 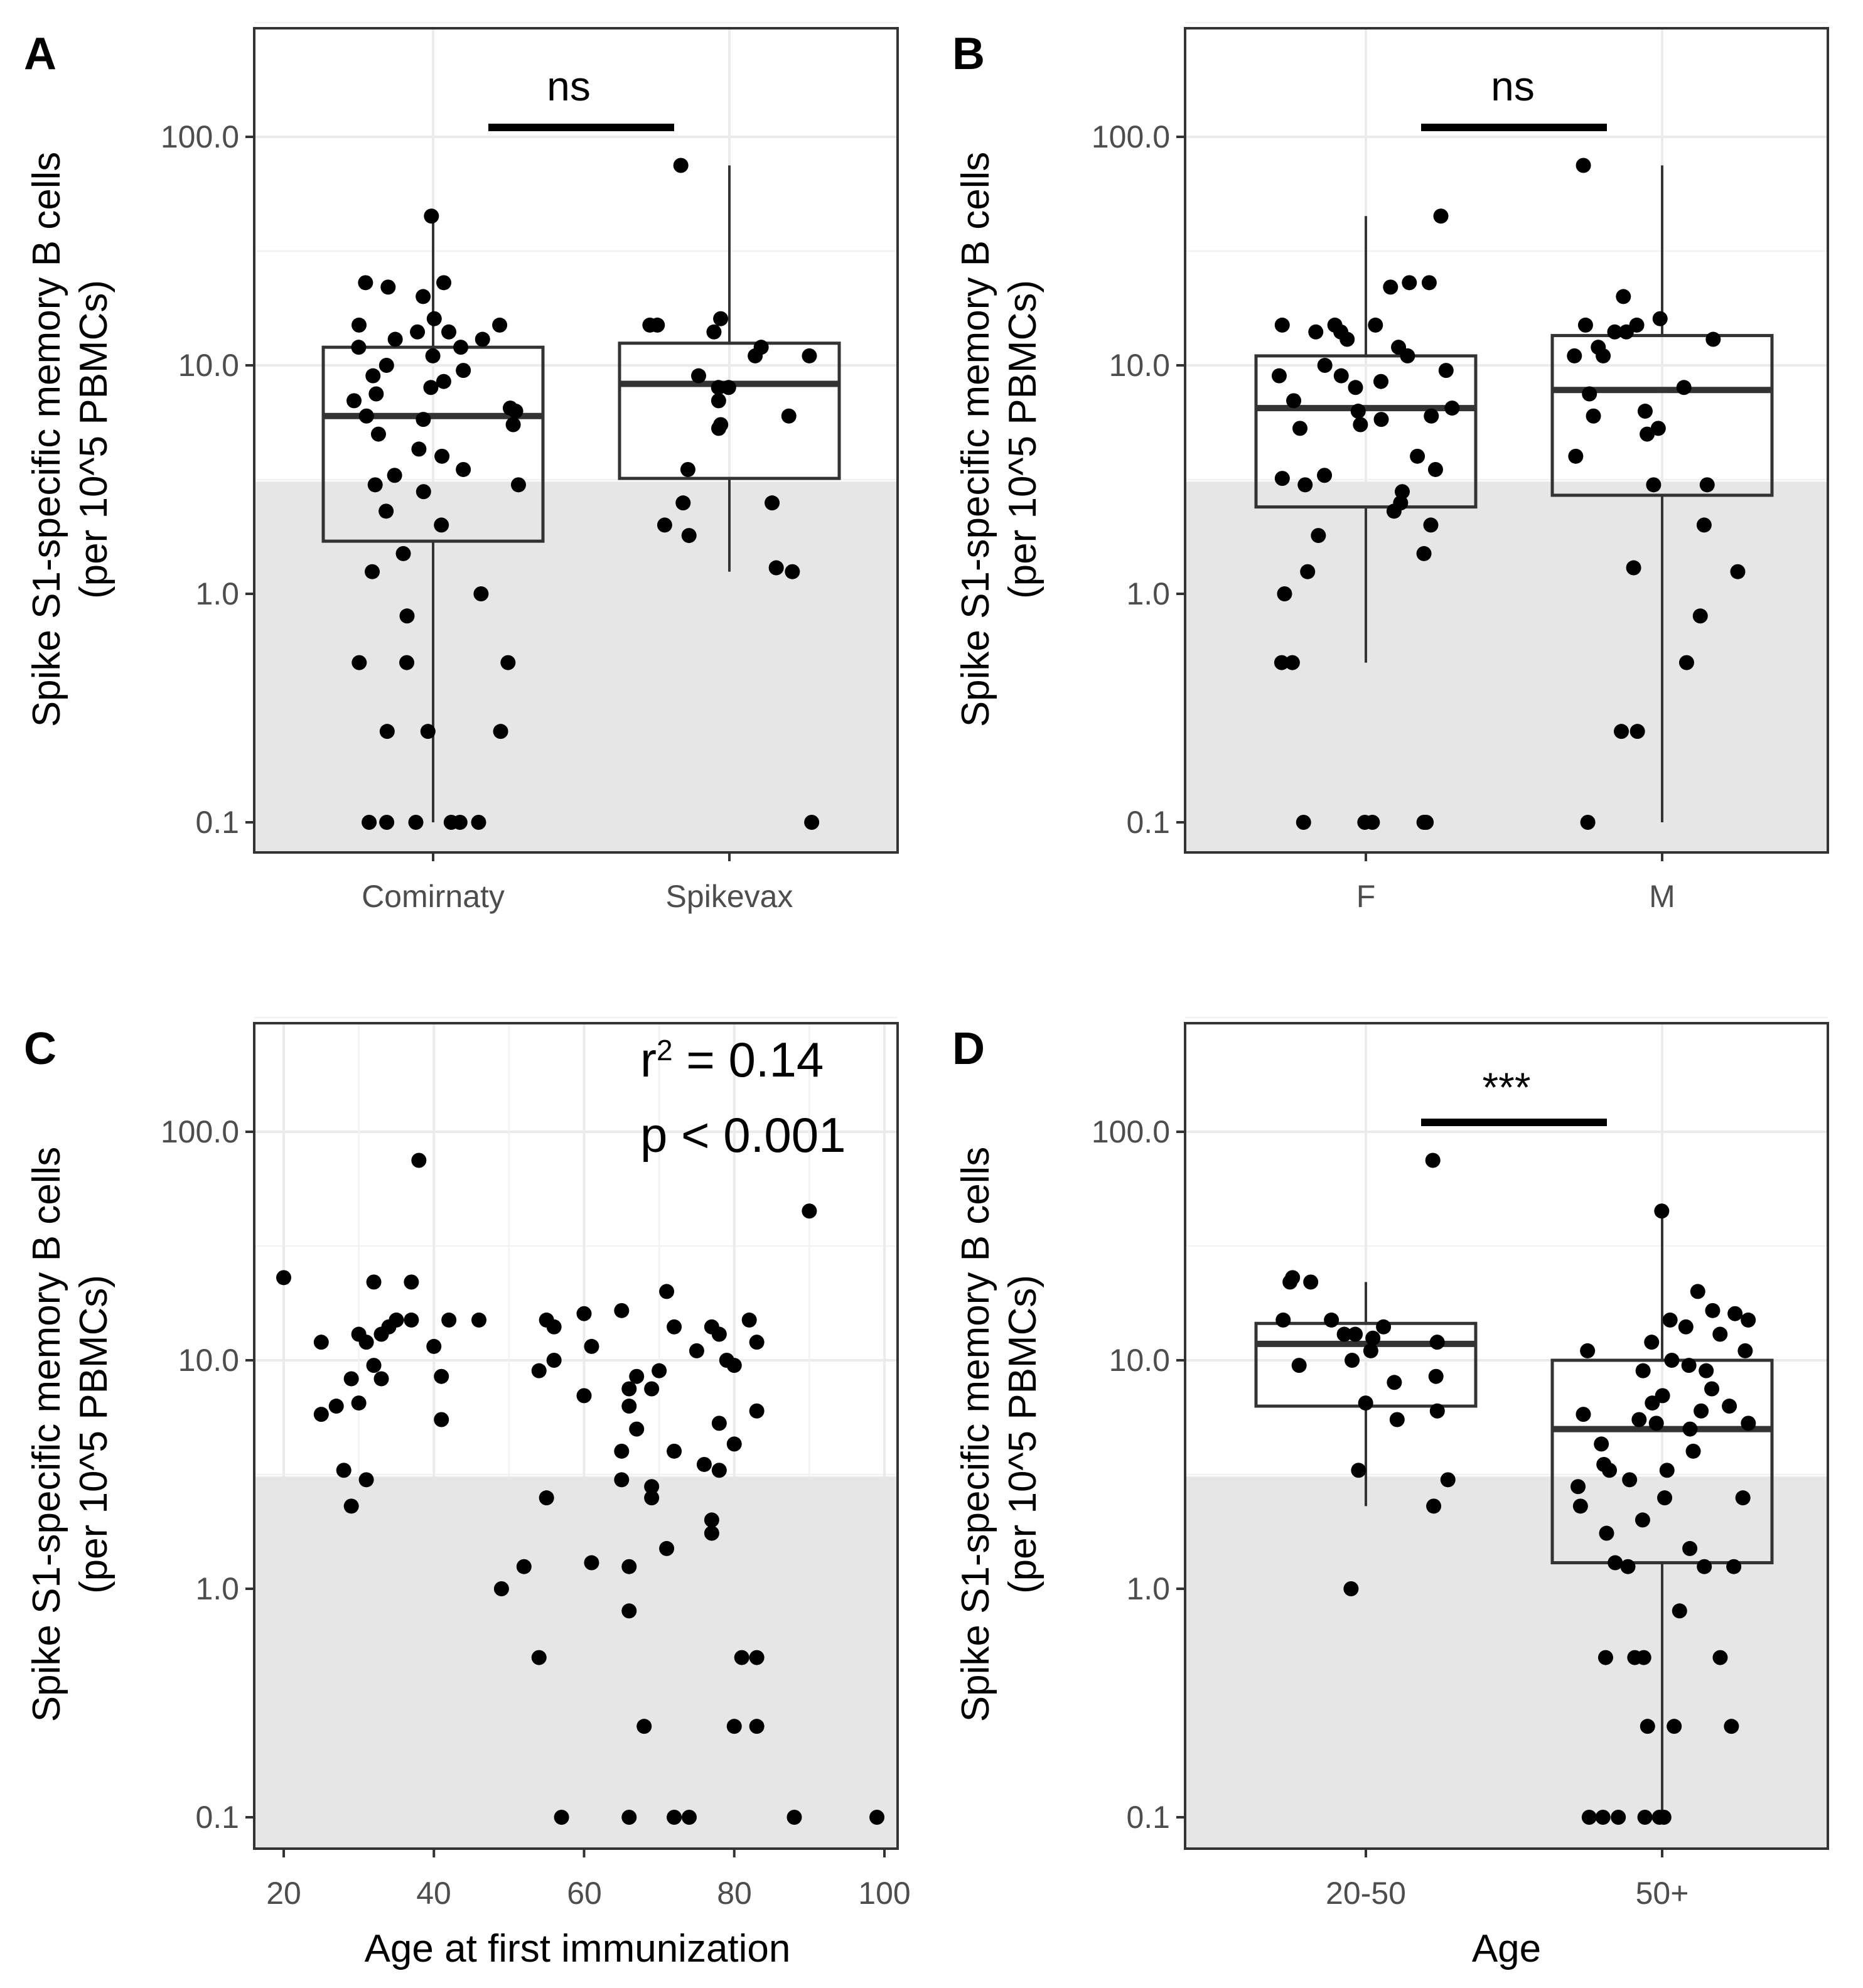 I want to click on r-squared-value: = 0.14, so click(x=748, y=1059).